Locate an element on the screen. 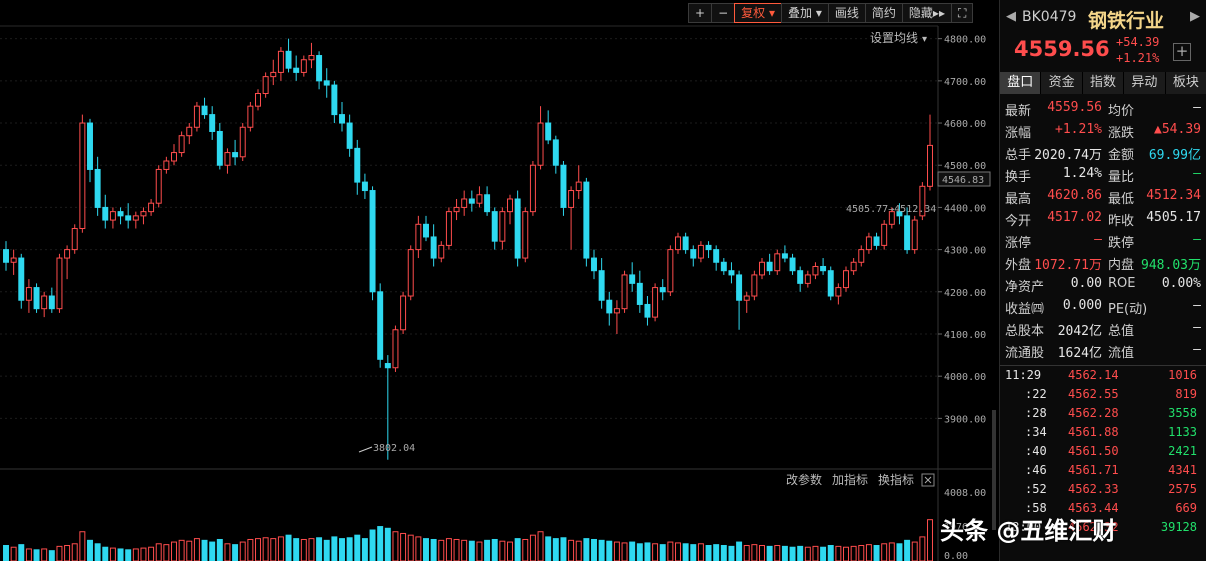  hide-label: 隐藏 is located at coordinates (920, 13).